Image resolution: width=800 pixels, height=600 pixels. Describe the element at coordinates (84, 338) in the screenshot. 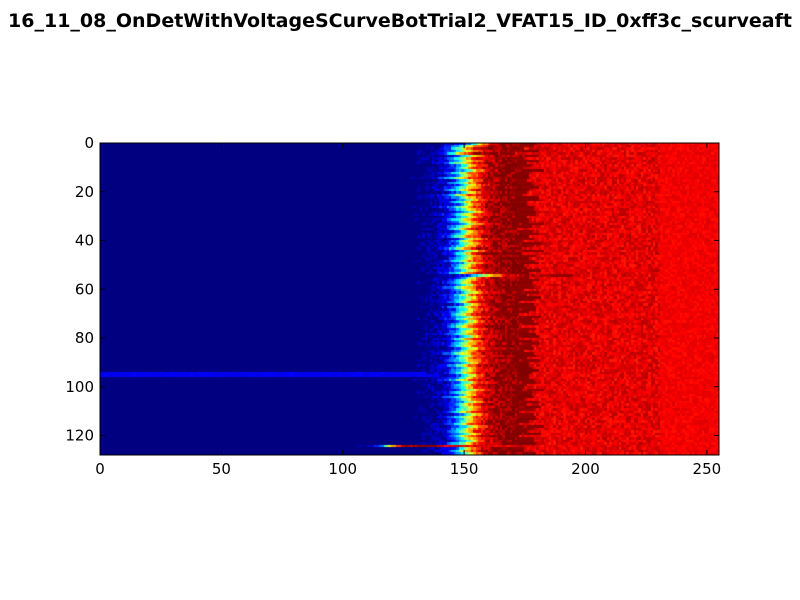

I see `y-tick-label: 80` at that location.